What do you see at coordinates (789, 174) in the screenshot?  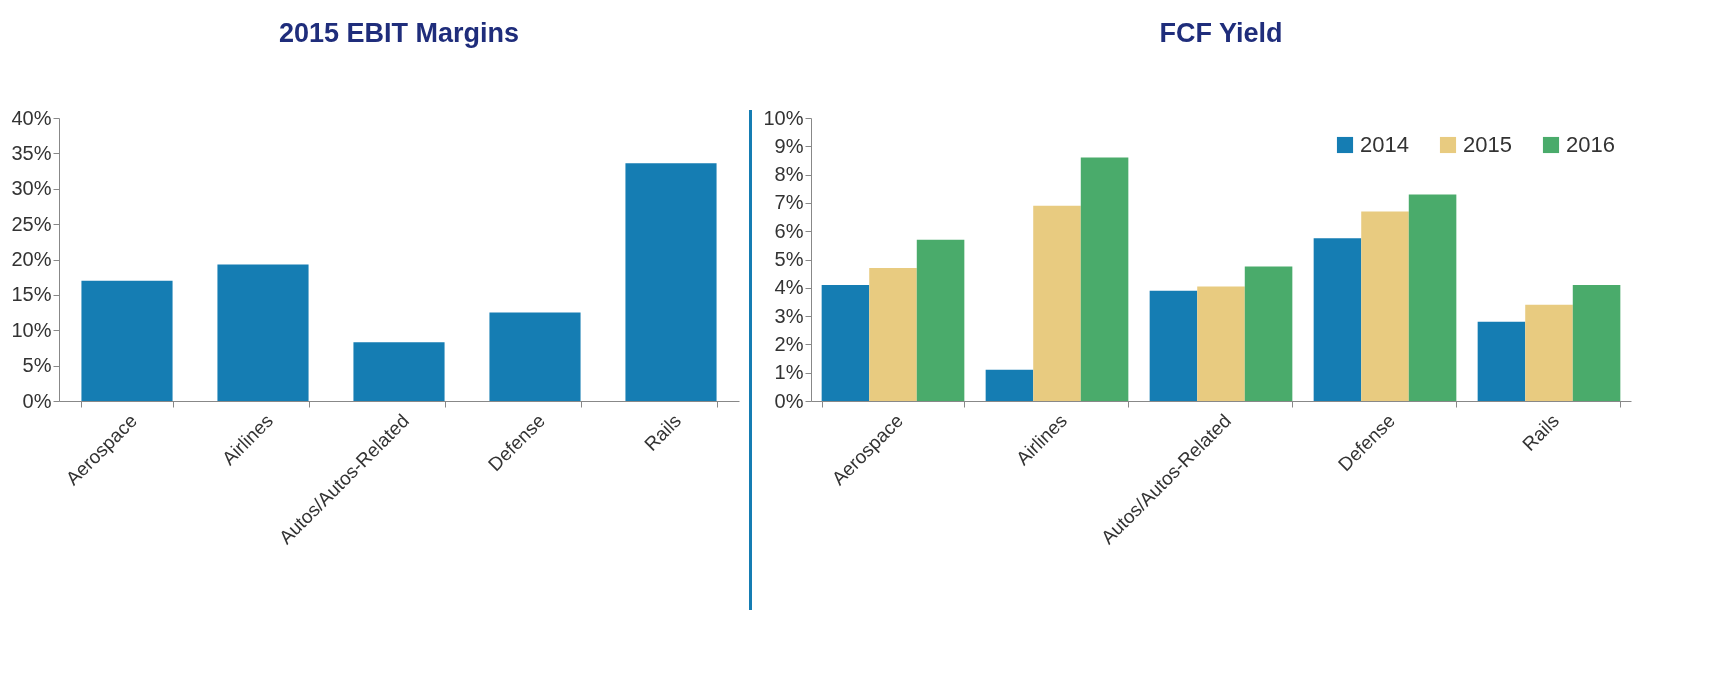 I see `y-tick-label: 8%` at bounding box center [789, 174].